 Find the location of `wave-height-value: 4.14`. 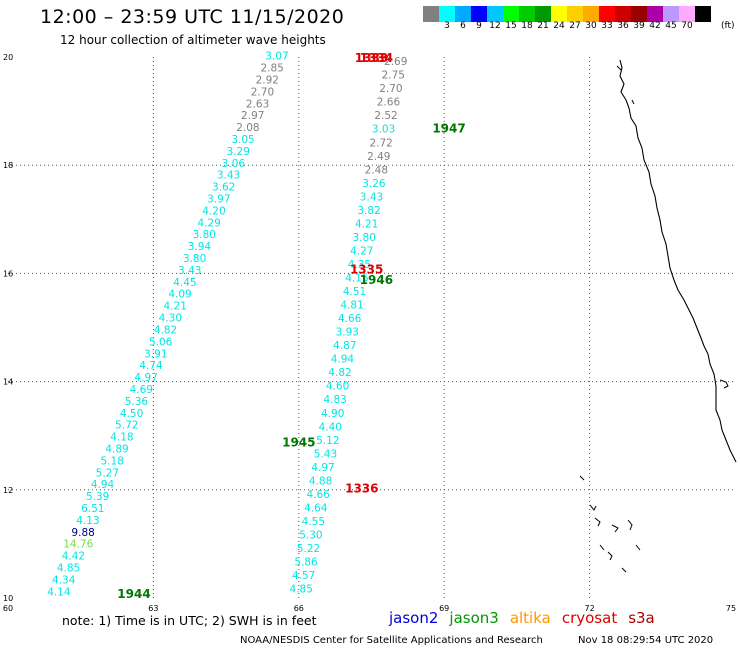

wave-height-value: 4.14 is located at coordinates (59, 592).